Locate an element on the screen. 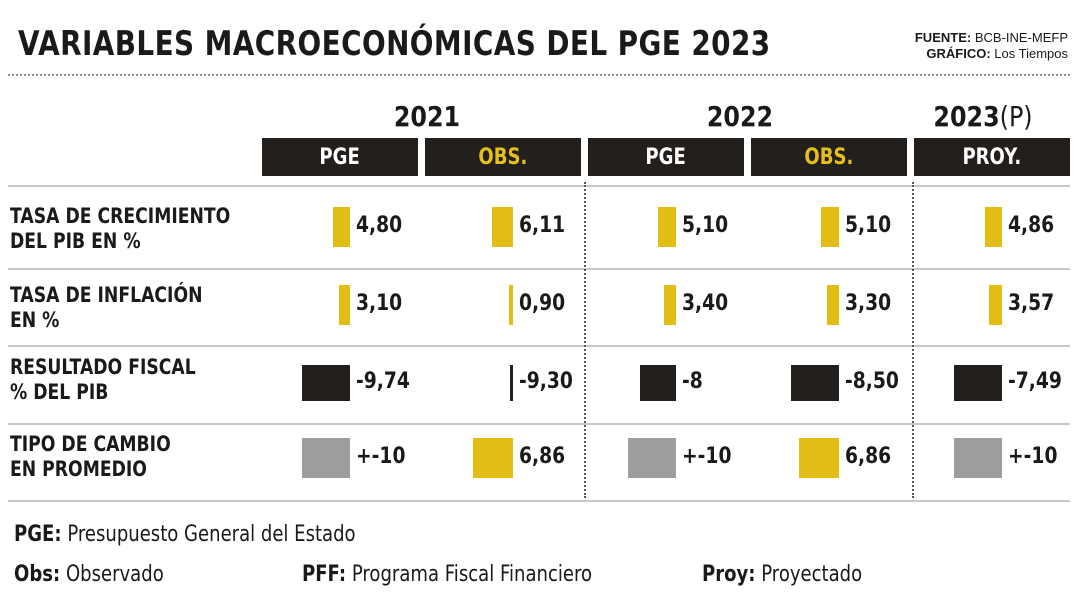  title-divider is located at coordinates (539, 75).